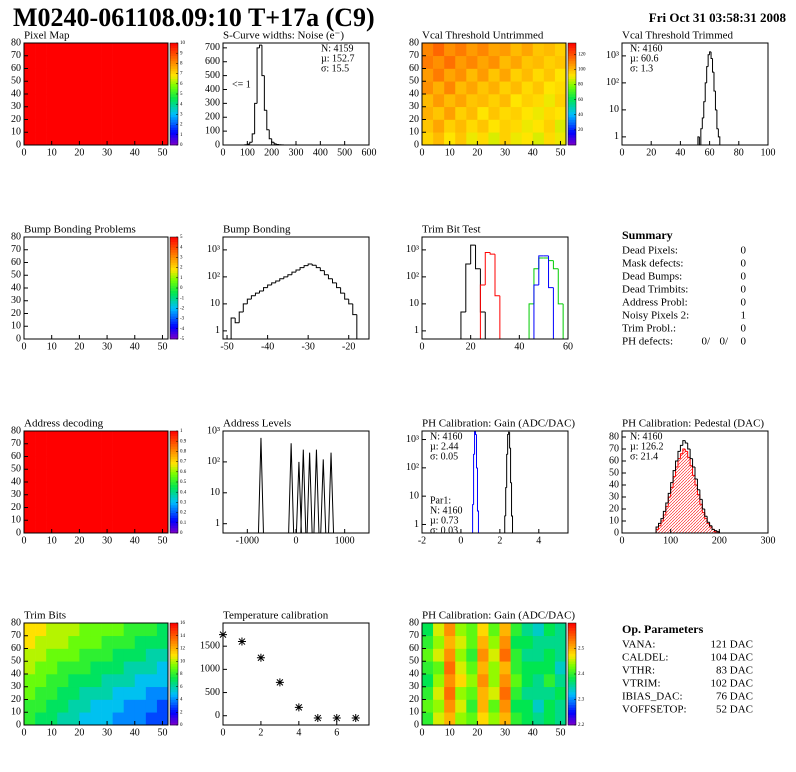 The height and width of the screenshot is (772, 796). I want to click on panel-title: Vcal Threshold Trimmed, so click(678, 36).